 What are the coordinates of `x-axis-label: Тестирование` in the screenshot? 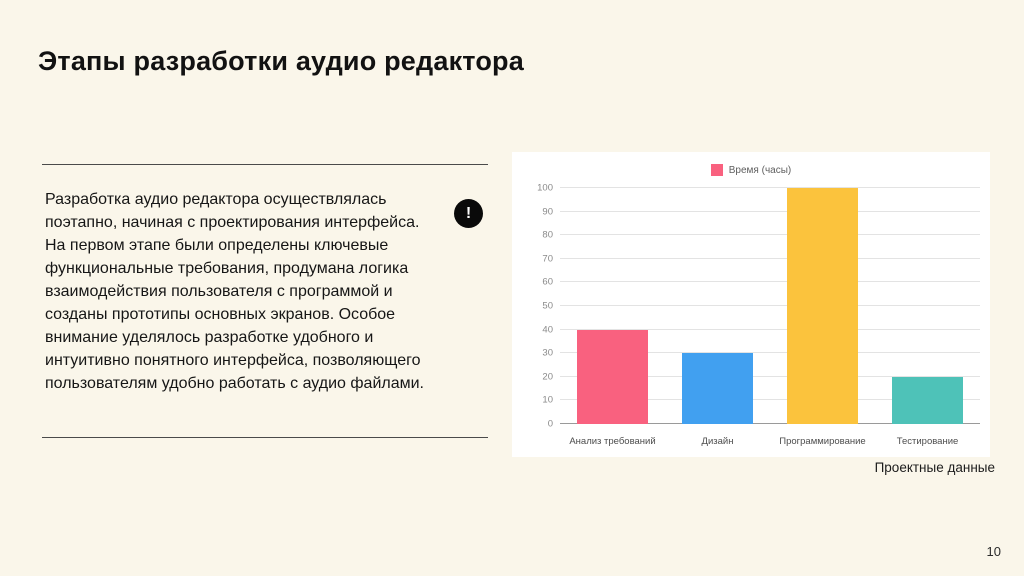 It's located at (927, 441).